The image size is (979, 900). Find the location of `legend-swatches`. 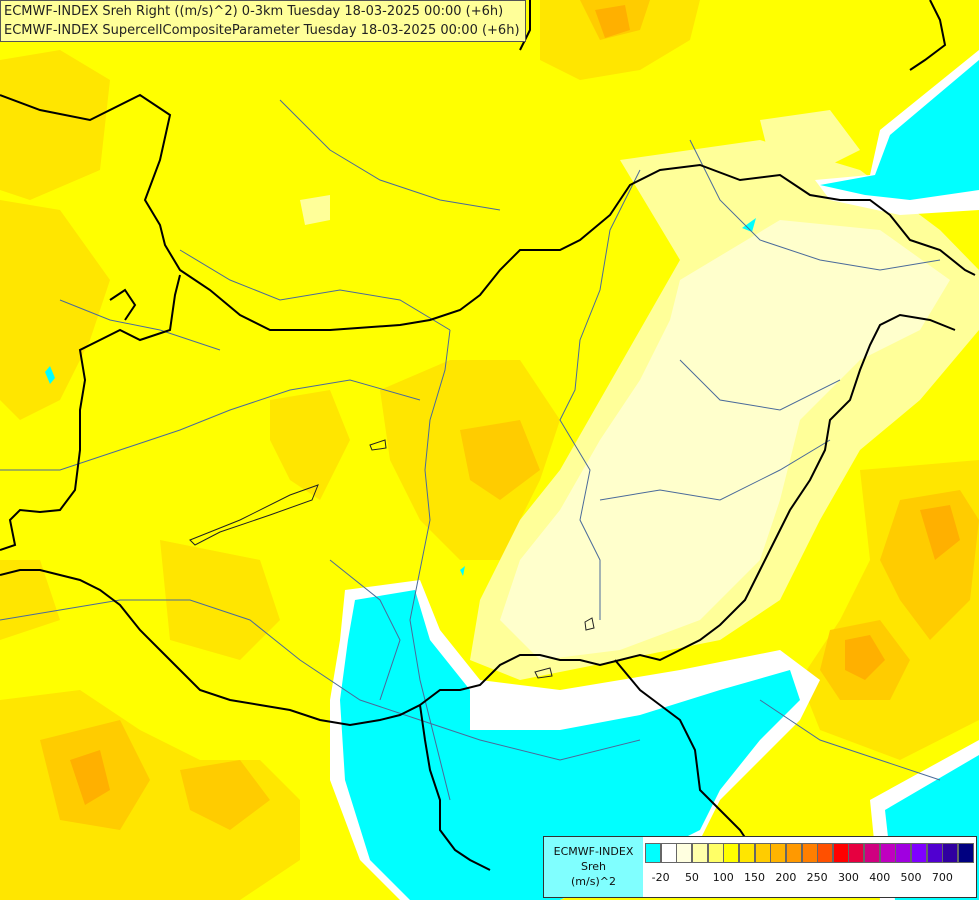

legend-swatches is located at coordinates (809, 854).